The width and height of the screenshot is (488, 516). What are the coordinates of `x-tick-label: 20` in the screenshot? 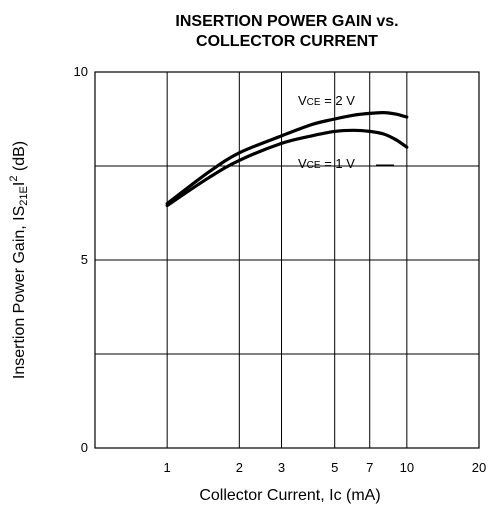 It's located at (479, 467).